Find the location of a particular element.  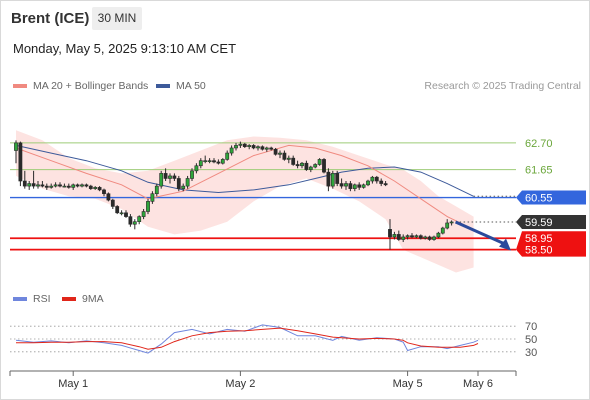

level-tag-58.50: 58.50 is located at coordinates (539, 251).